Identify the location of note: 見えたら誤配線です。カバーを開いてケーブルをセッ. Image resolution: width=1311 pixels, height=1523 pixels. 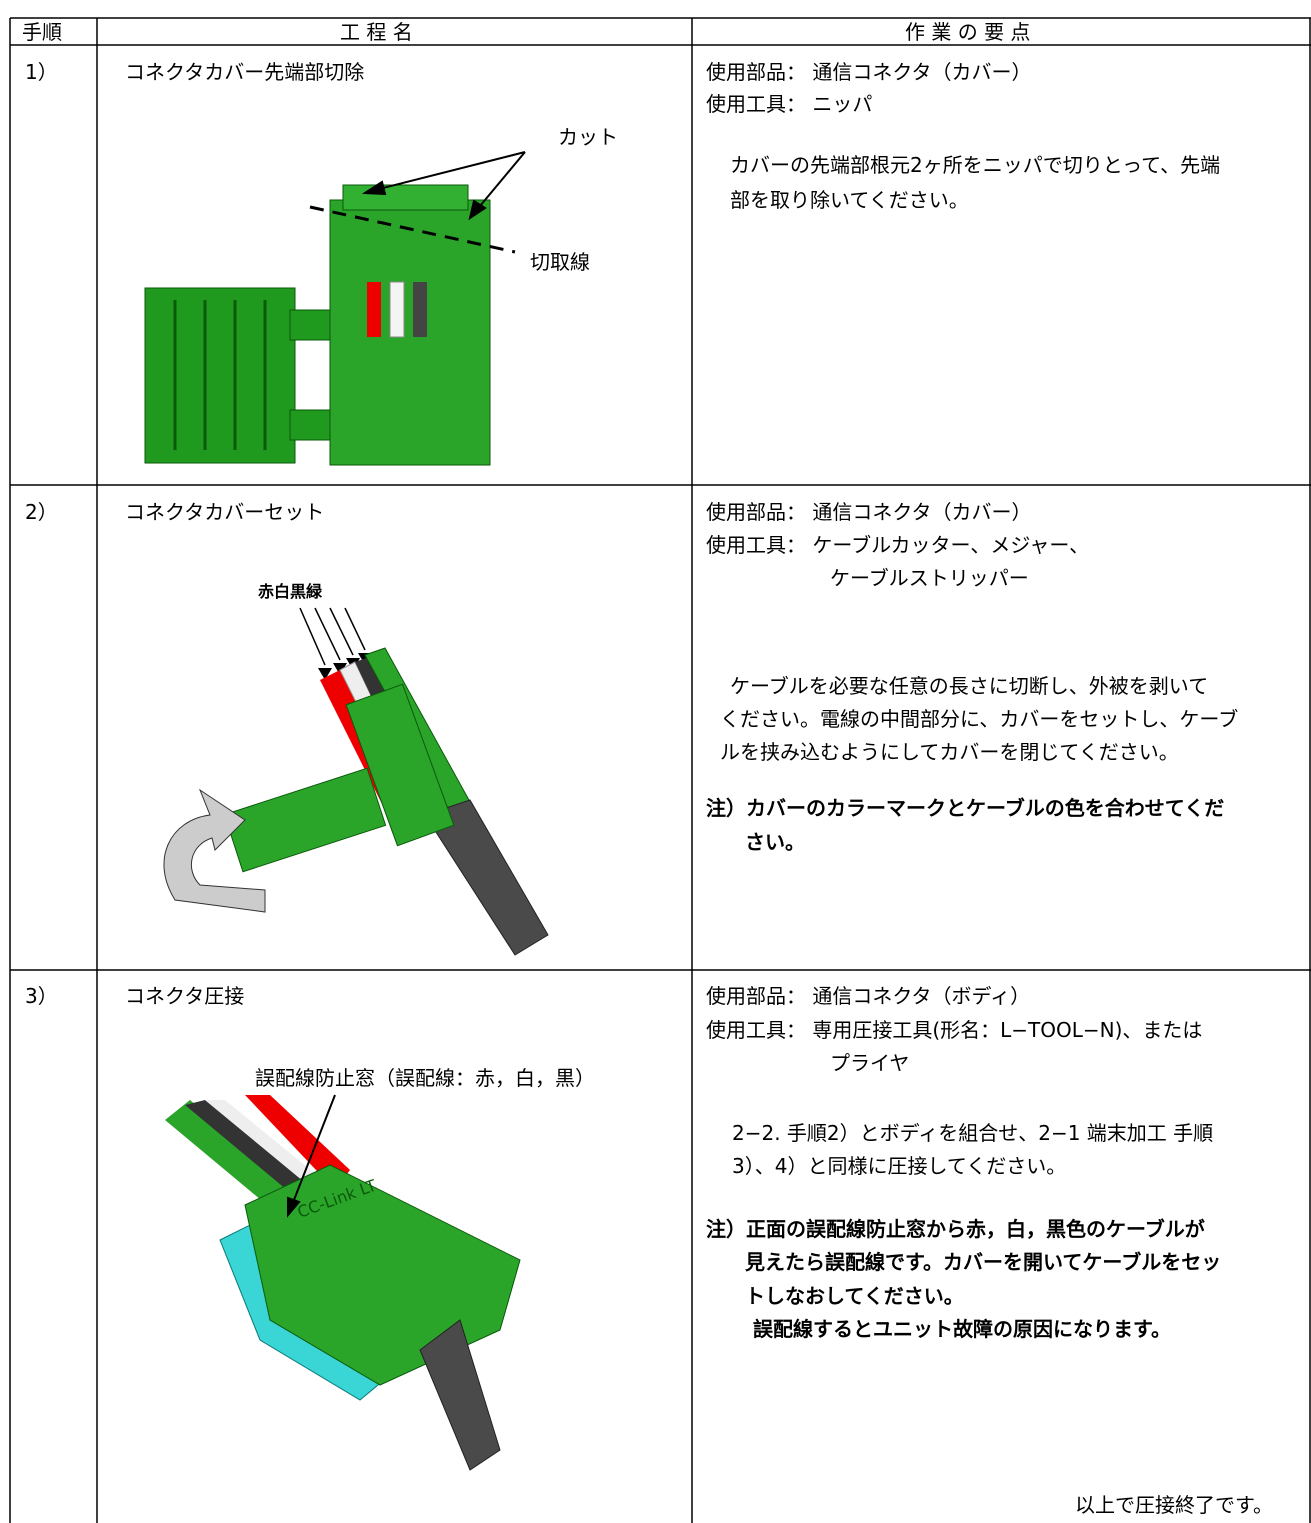
(983, 1262).